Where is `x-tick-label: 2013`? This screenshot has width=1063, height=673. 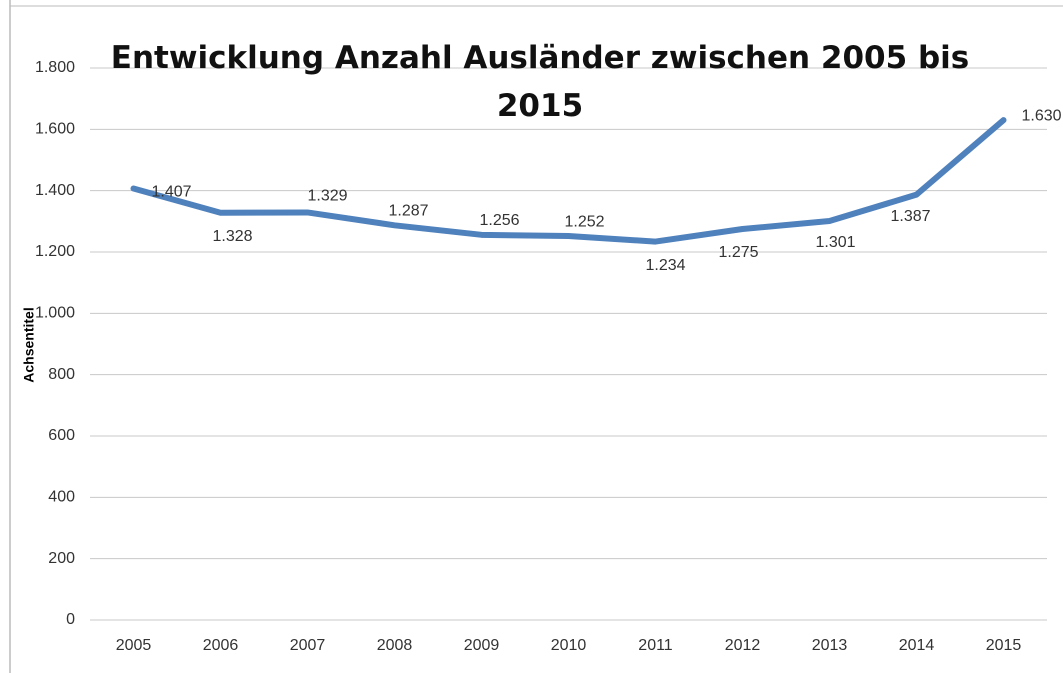 x-tick-label: 2013 is located at coordinates (830, 645).